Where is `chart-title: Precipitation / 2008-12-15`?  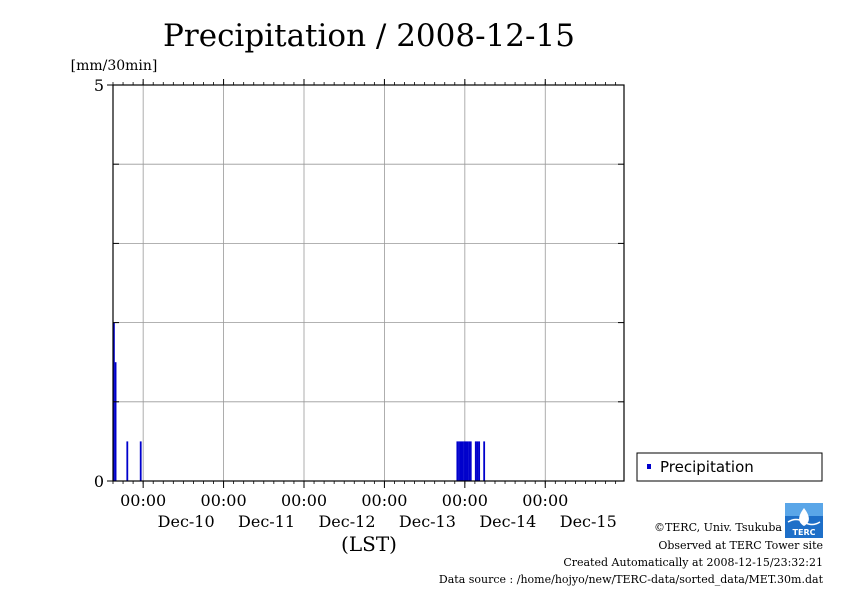 chart-title: Precipitation / 2008-12-15 is located at coordinates (369, 36).